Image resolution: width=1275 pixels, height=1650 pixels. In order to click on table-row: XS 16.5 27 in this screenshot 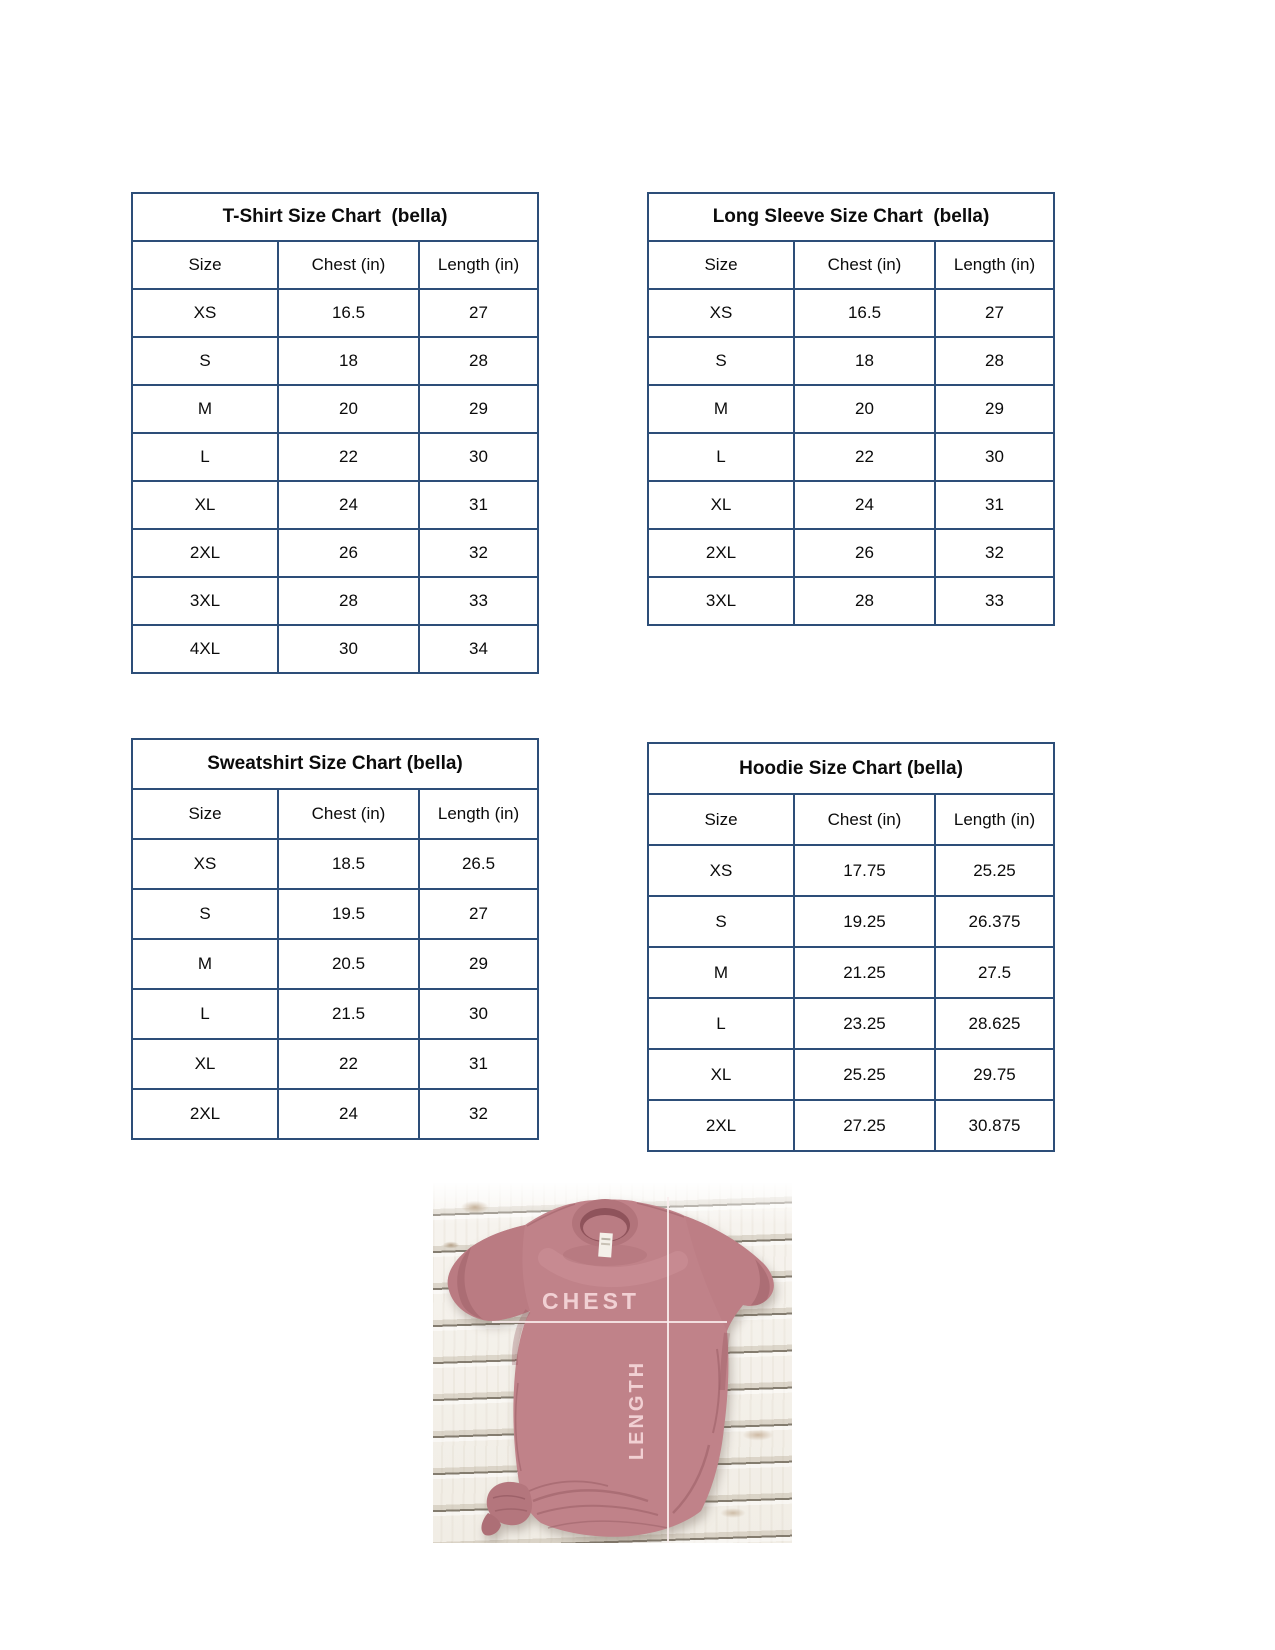, I will do `click(851, 313)`.